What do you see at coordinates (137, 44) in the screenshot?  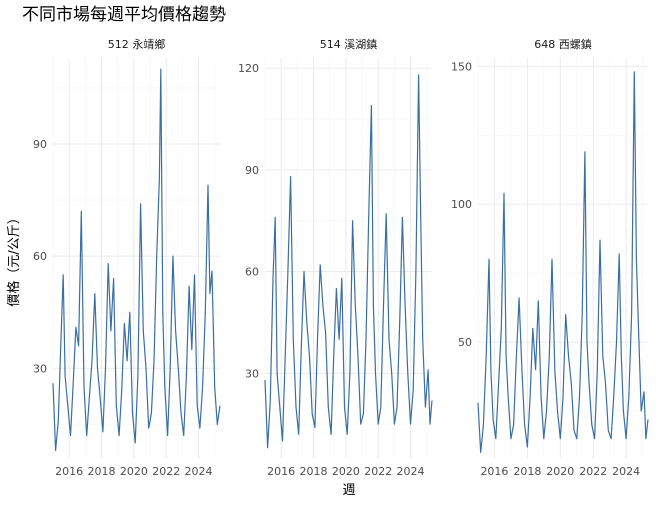 I see `facet-strip-label: 512 永靖鄉` at bounding box center [137, 44].